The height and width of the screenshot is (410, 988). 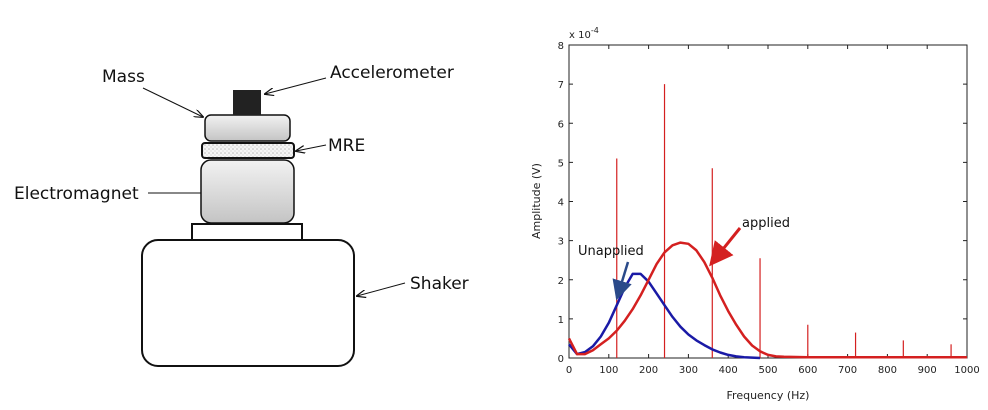 I want to click on x-tick-label: 900, so click(x=927, y=370).